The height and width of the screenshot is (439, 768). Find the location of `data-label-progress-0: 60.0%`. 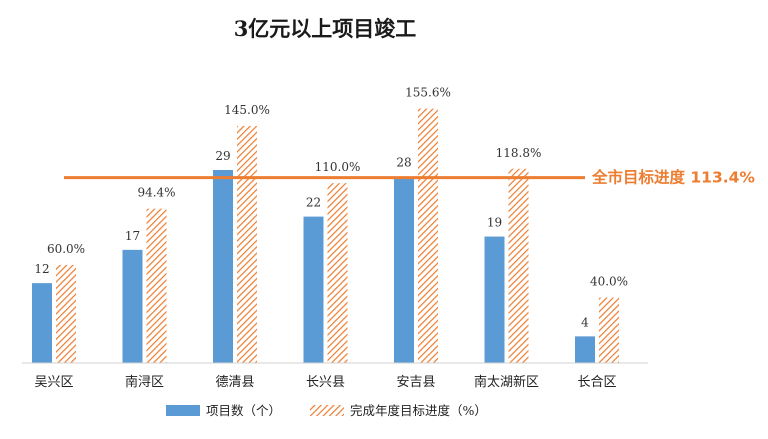

data-label-progress-0: 60.0% is located at coordinates (66, 249).